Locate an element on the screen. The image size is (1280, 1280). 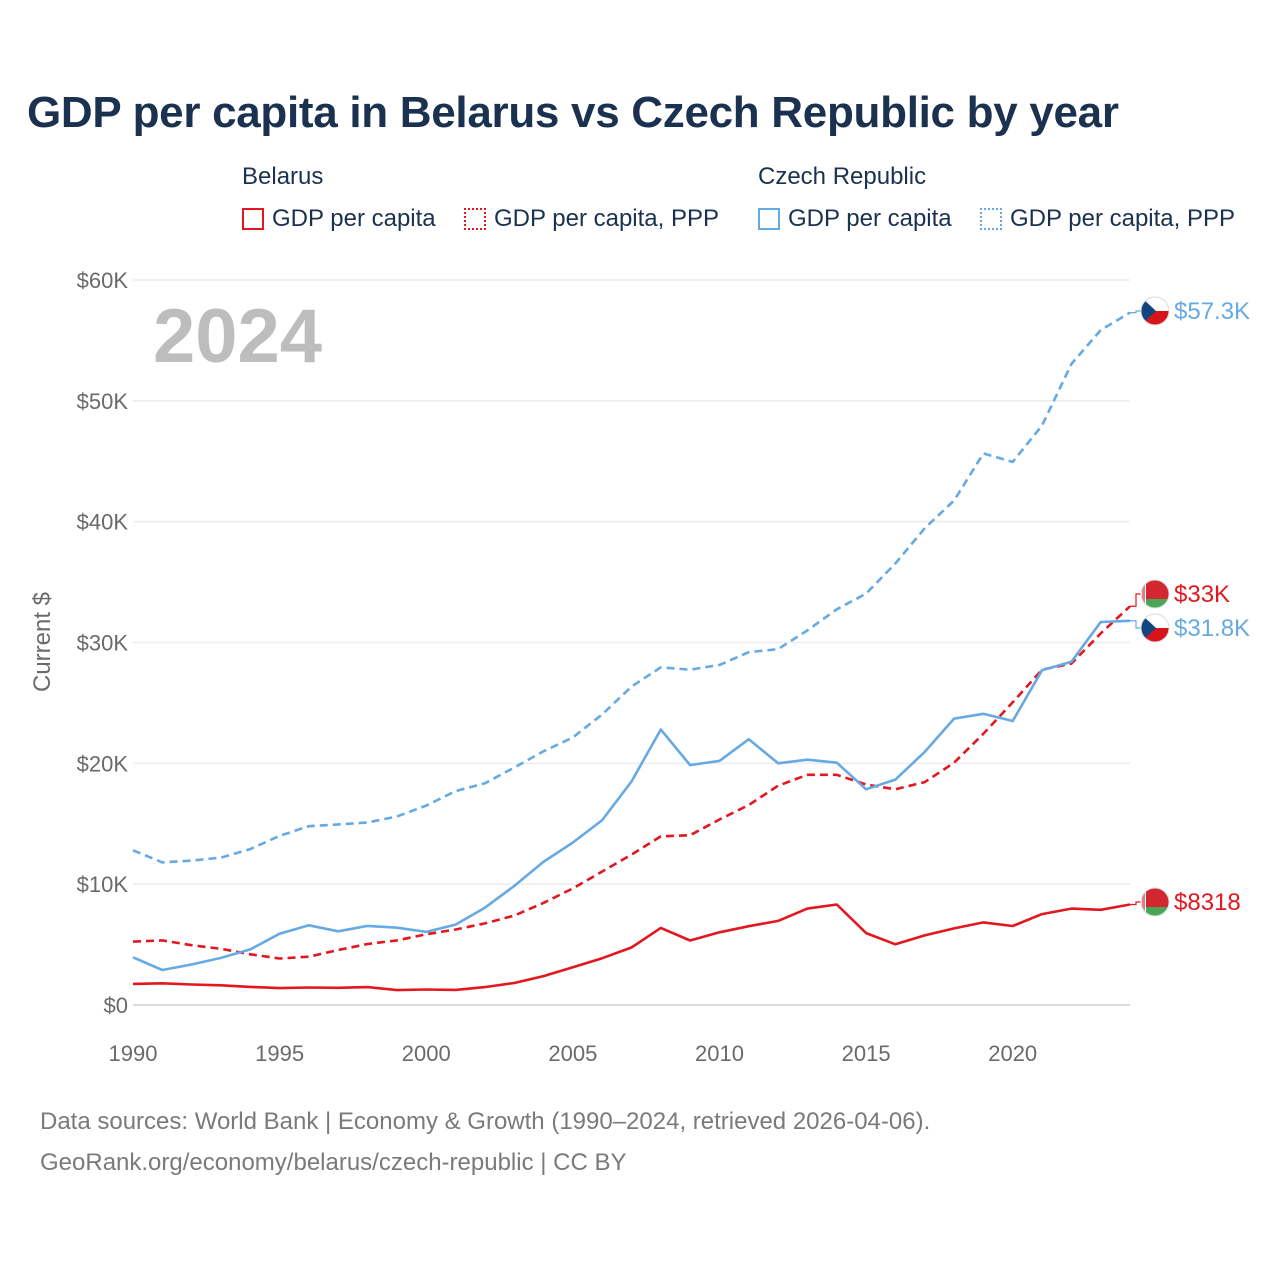
year-watermark: 2024 is located at coordinates (237, 336).